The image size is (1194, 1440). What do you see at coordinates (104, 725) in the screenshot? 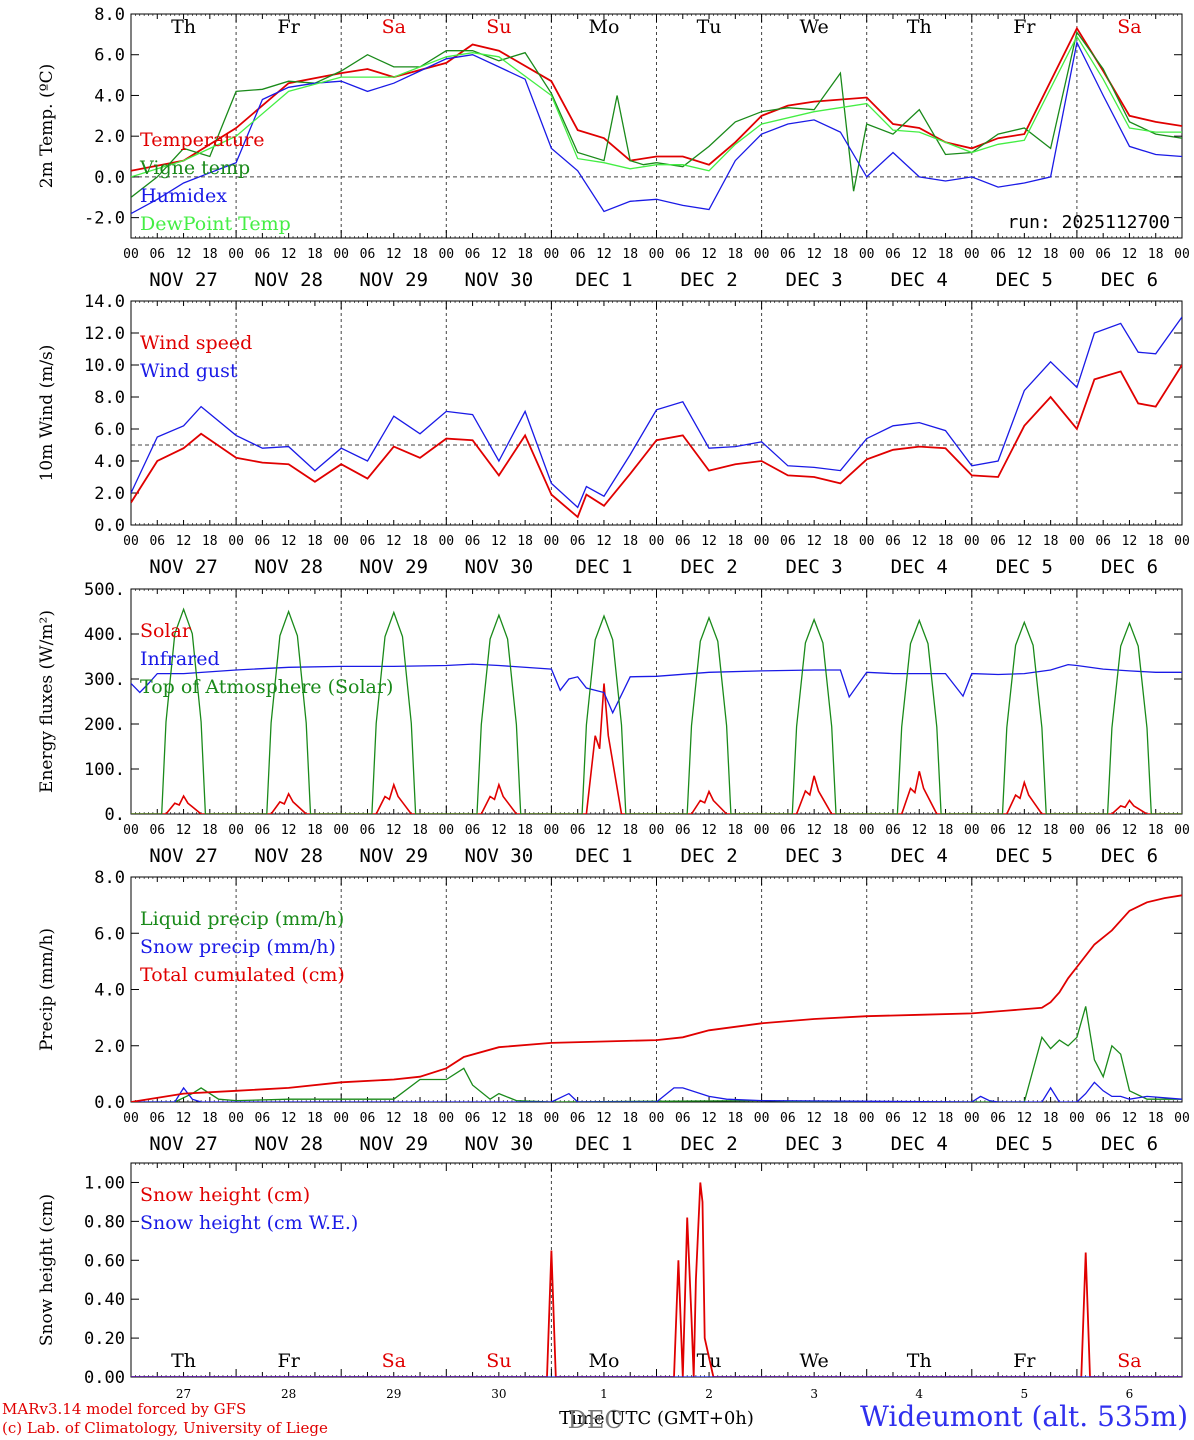
I see `y-tick-label: 200.` at bounding box center [104, 725].